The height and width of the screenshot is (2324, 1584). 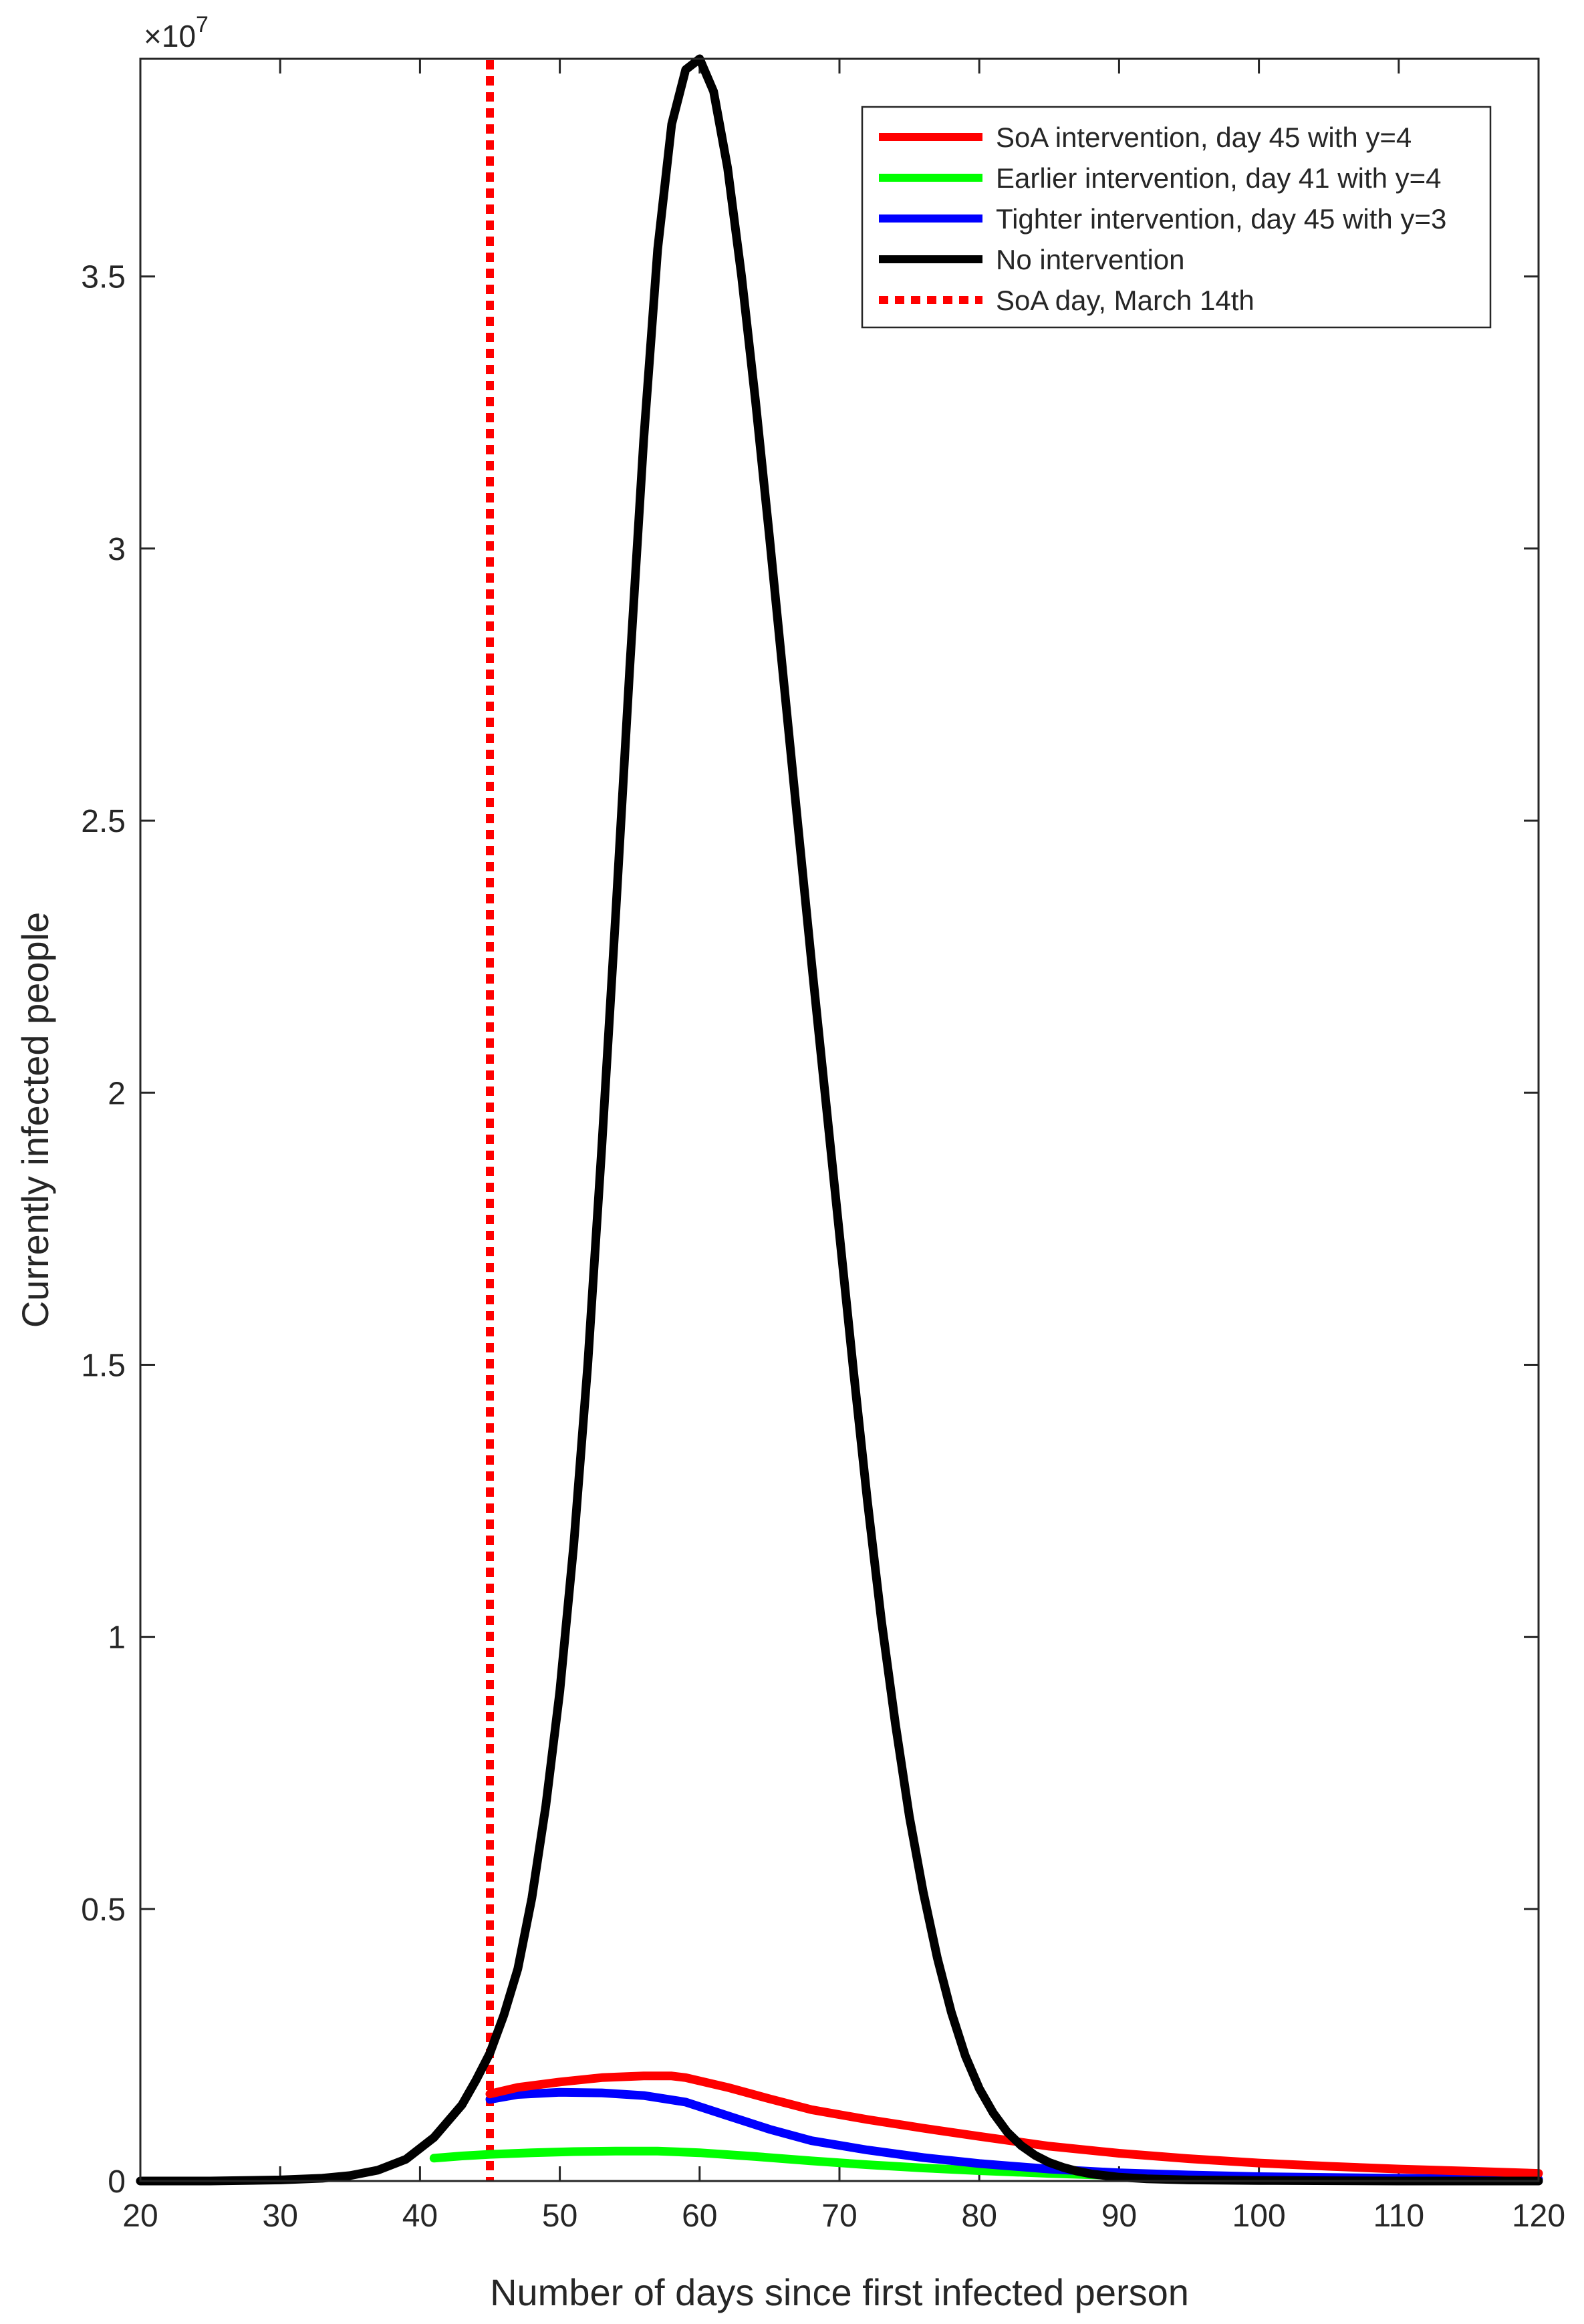 I want to click on x-tick-label: 40, so click(x=420, y=2216).